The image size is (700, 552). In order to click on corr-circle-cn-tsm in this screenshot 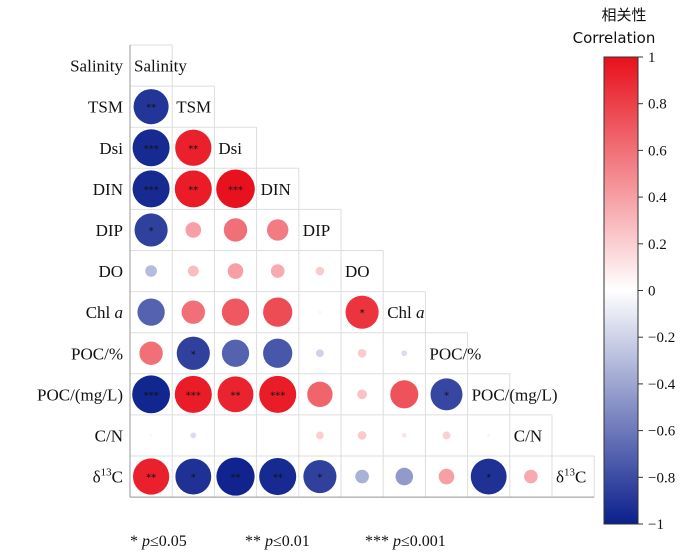, I will do `click(193, 435)`.